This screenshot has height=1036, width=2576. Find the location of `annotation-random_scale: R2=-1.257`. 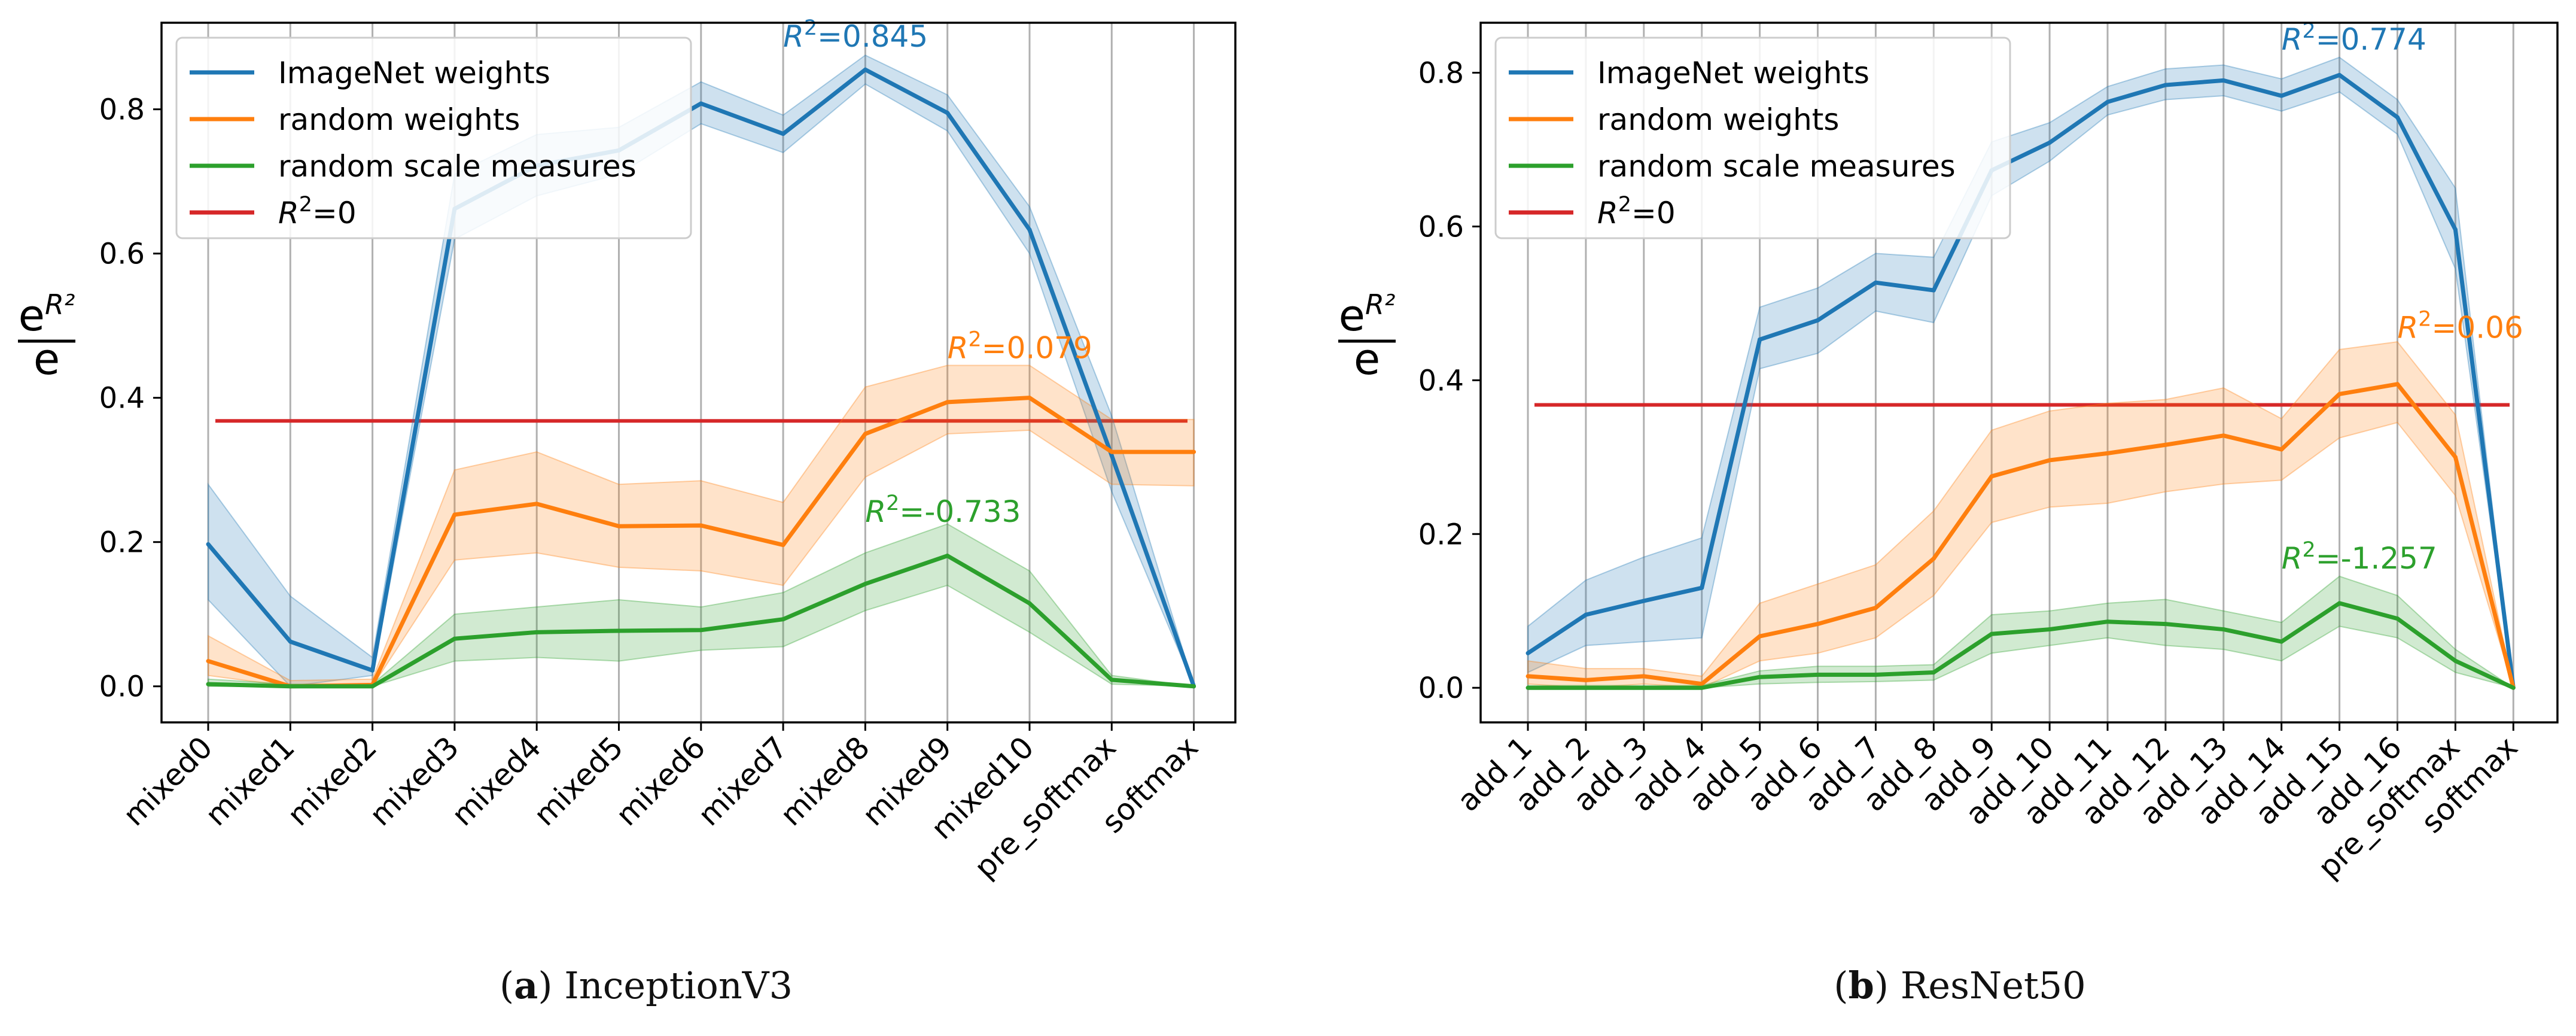

annotation-random_scale: R2=-1.257 is located at coordinates (2359, 557).